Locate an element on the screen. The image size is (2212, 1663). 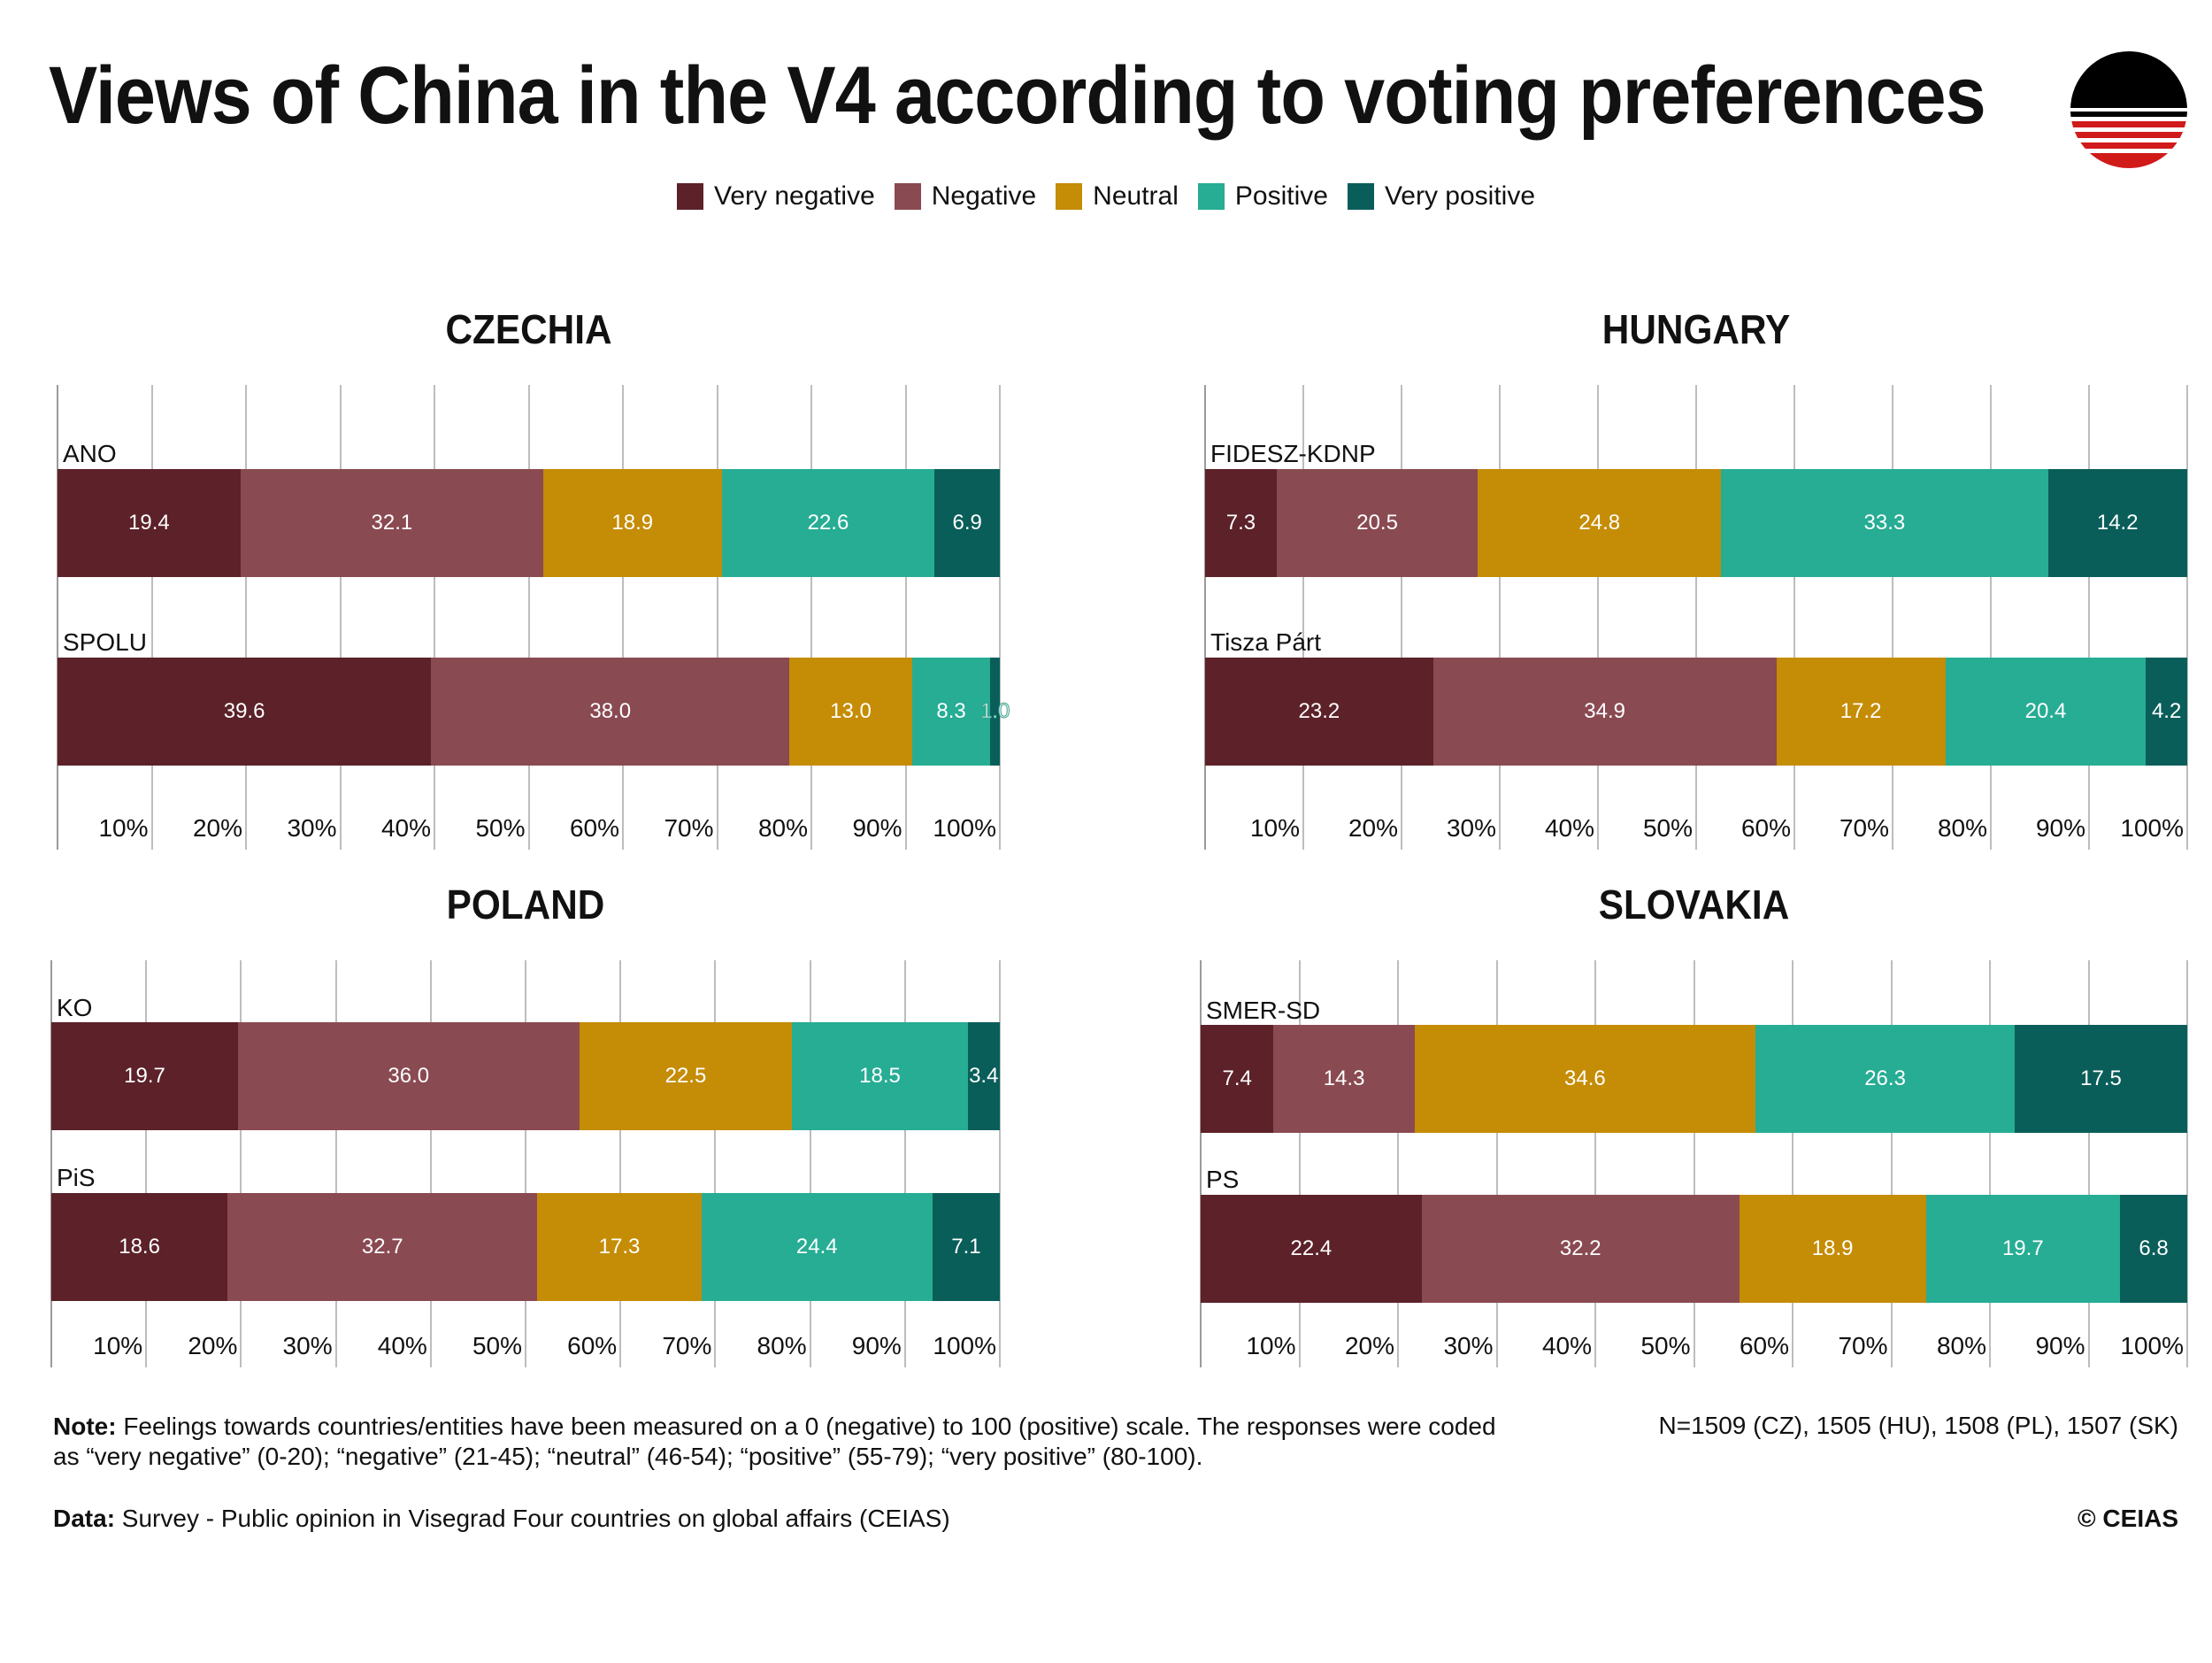
data-label: 3.4 is located at coordinates (984, 1076).